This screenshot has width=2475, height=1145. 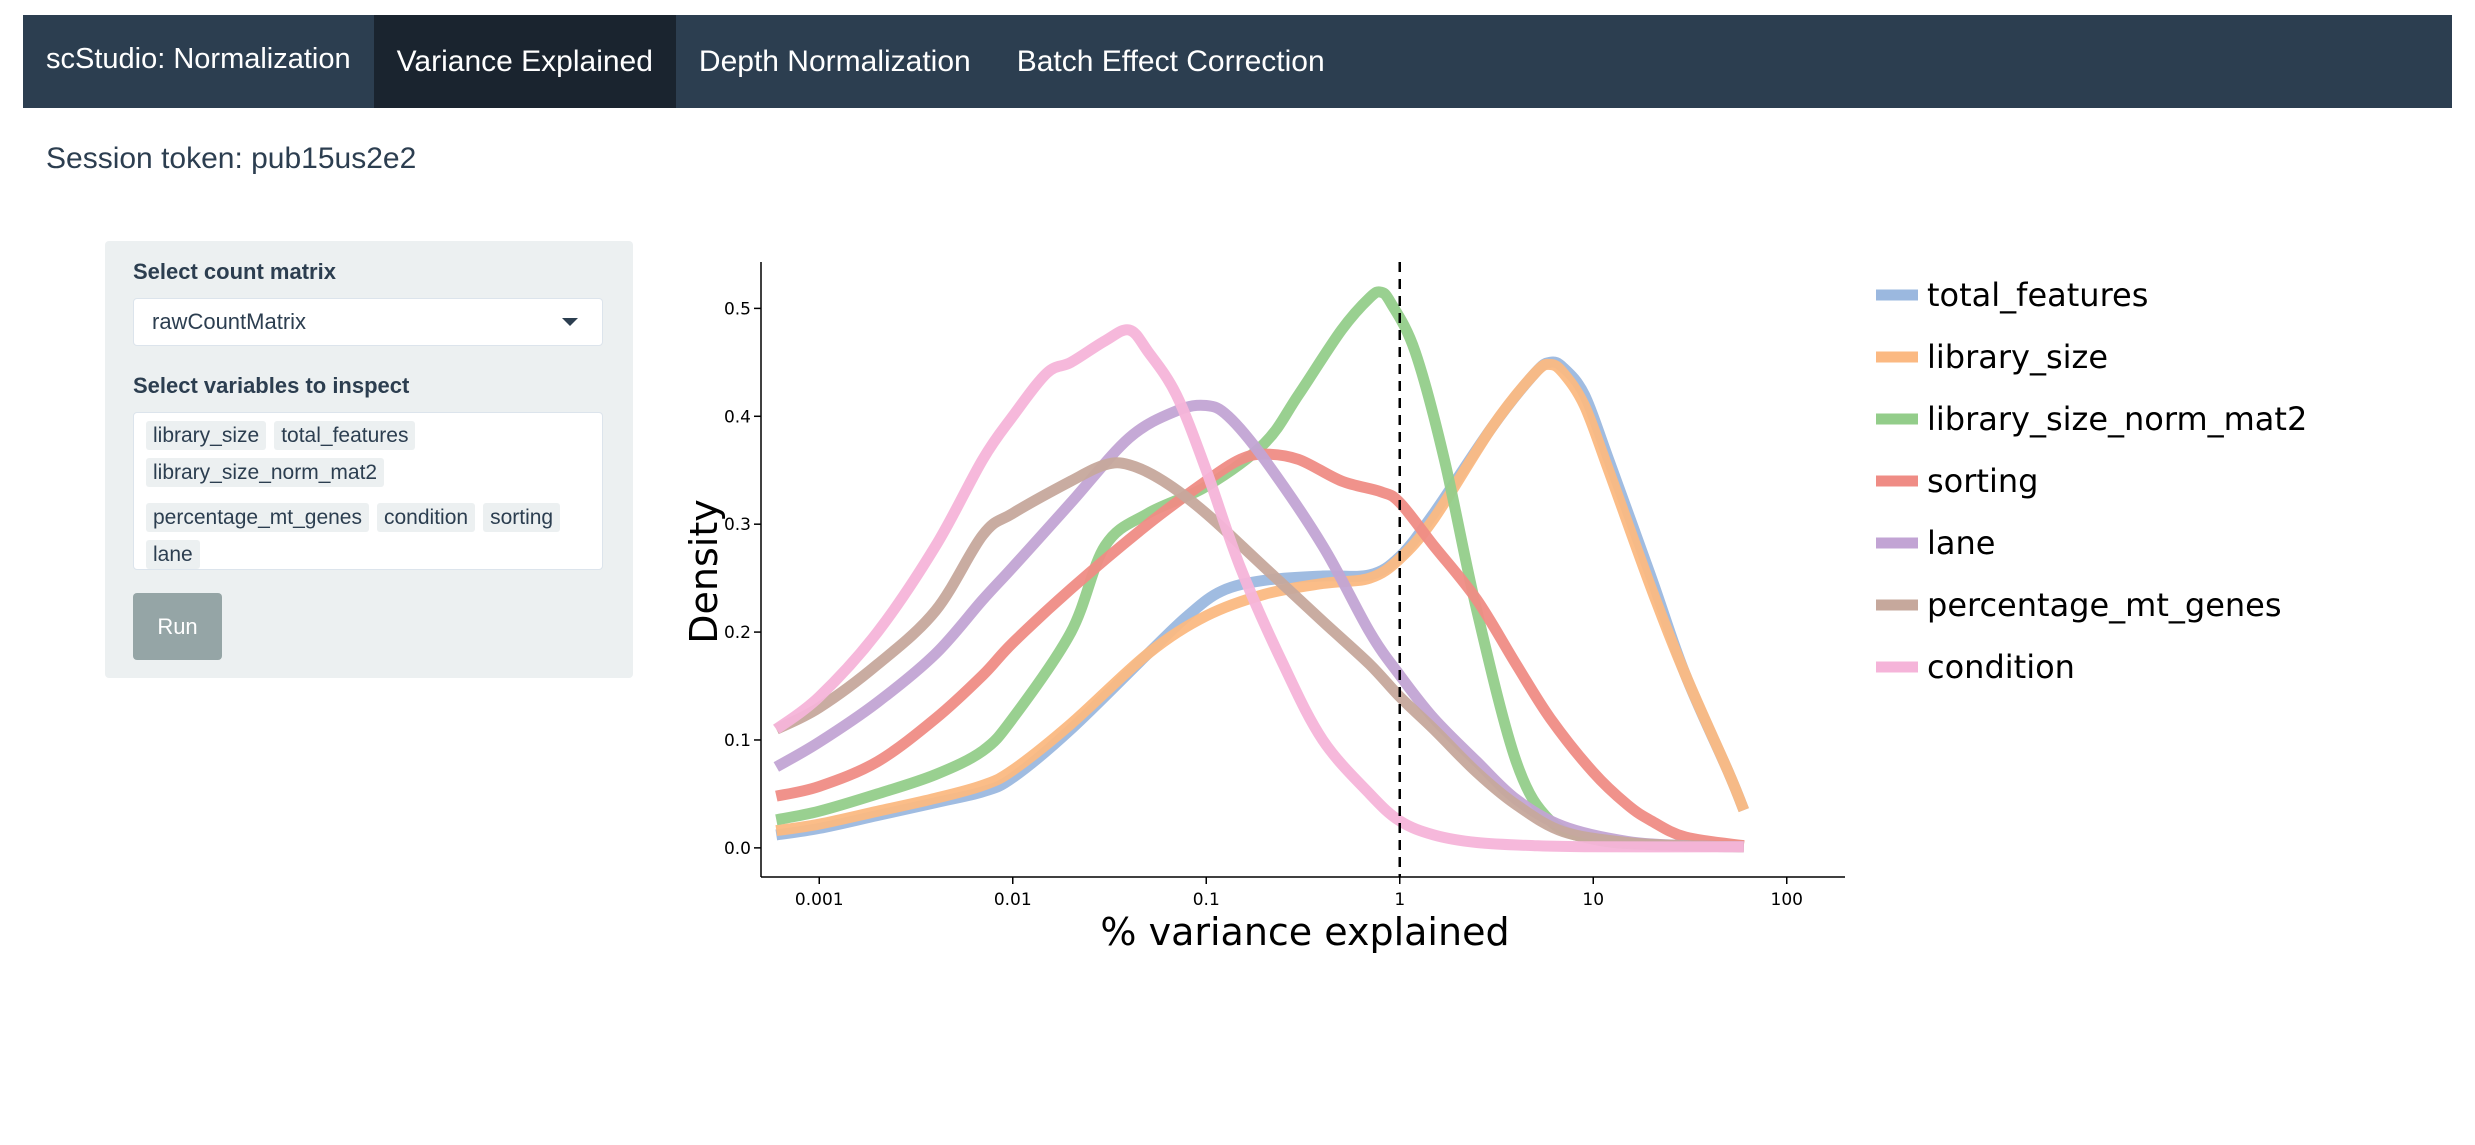 What do you see at coordinates (570, 322) in the screenshot?
I see `chevron-down-icon` at bounding box center [570, 322].